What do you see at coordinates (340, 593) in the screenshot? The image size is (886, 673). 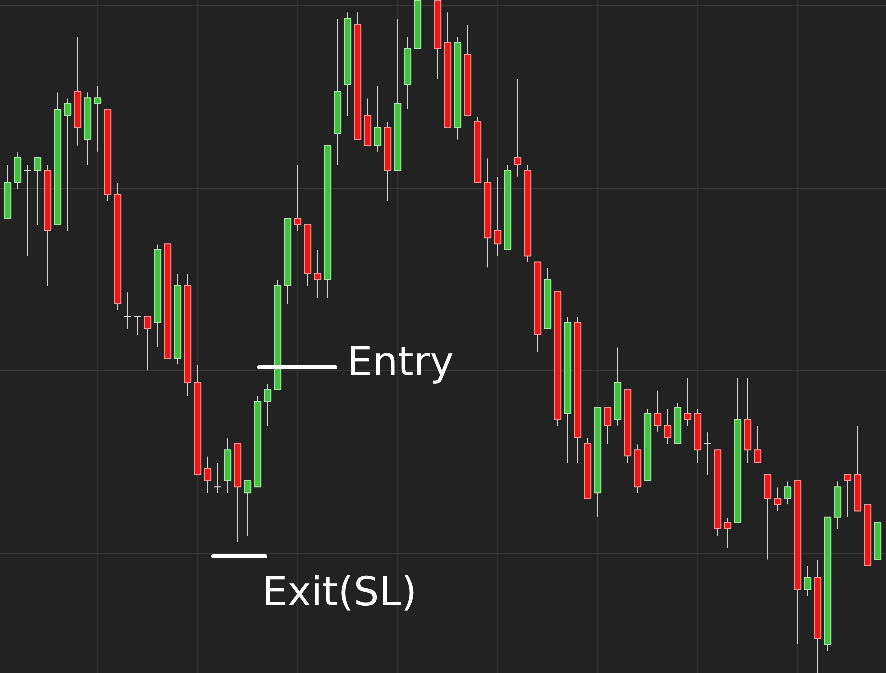 I see `annotation: Exit(SL)` at bounding box center [340, 593].